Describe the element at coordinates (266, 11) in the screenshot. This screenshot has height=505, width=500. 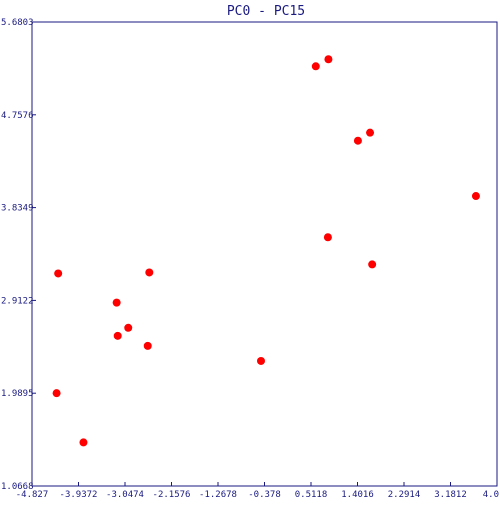
I see `chart-title: PC0 - PC15` at that location.